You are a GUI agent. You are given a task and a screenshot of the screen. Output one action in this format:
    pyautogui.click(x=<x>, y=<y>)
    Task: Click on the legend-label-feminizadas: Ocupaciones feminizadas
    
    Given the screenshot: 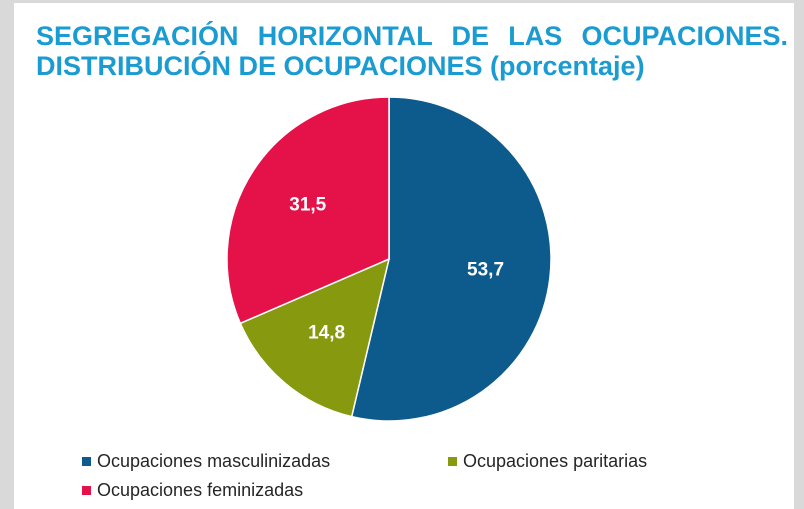 What is the action you would take?
    pyautogui.click(x=200, y=490)
    